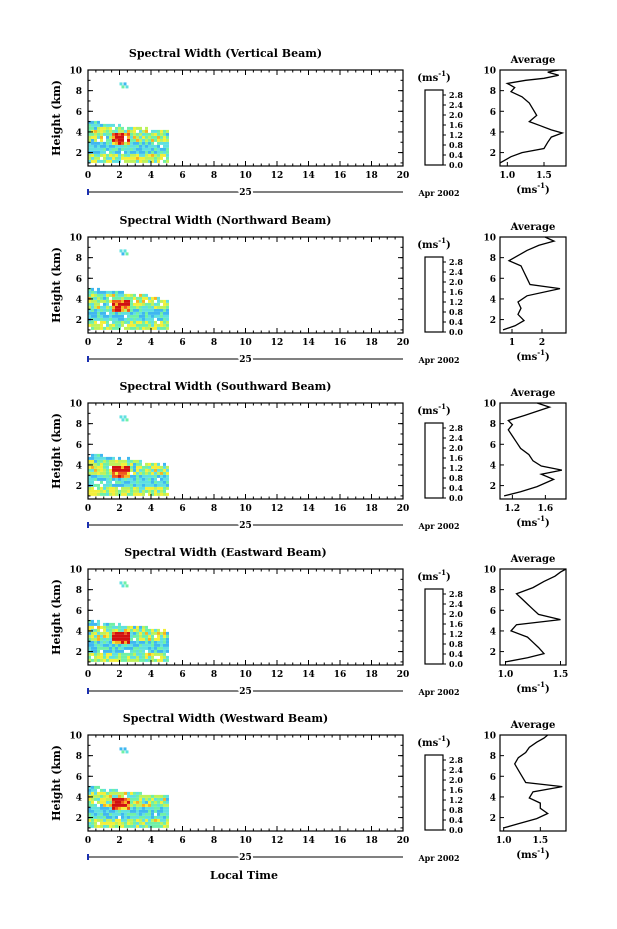 The height and width of the screenshot is (929, 617). Describe the element at coordinates (128, 455) in the screenshot. I see `heatmap-cells` at that location.